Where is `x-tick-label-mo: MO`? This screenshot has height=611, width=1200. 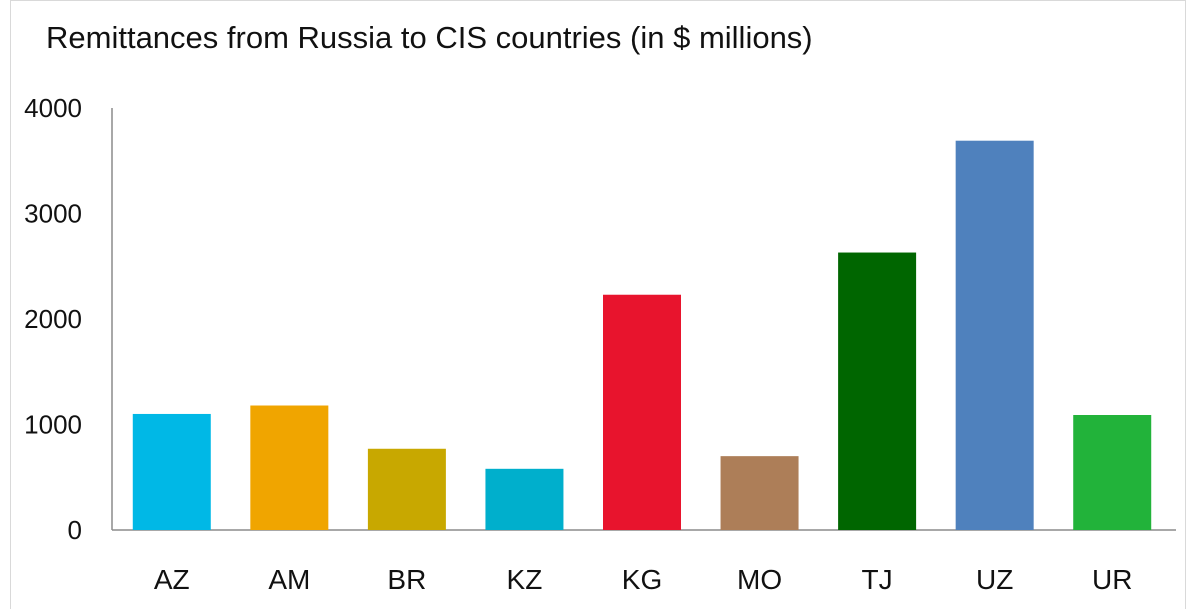 x-tick-label-mo: MO is located at coordinates (759, 579).